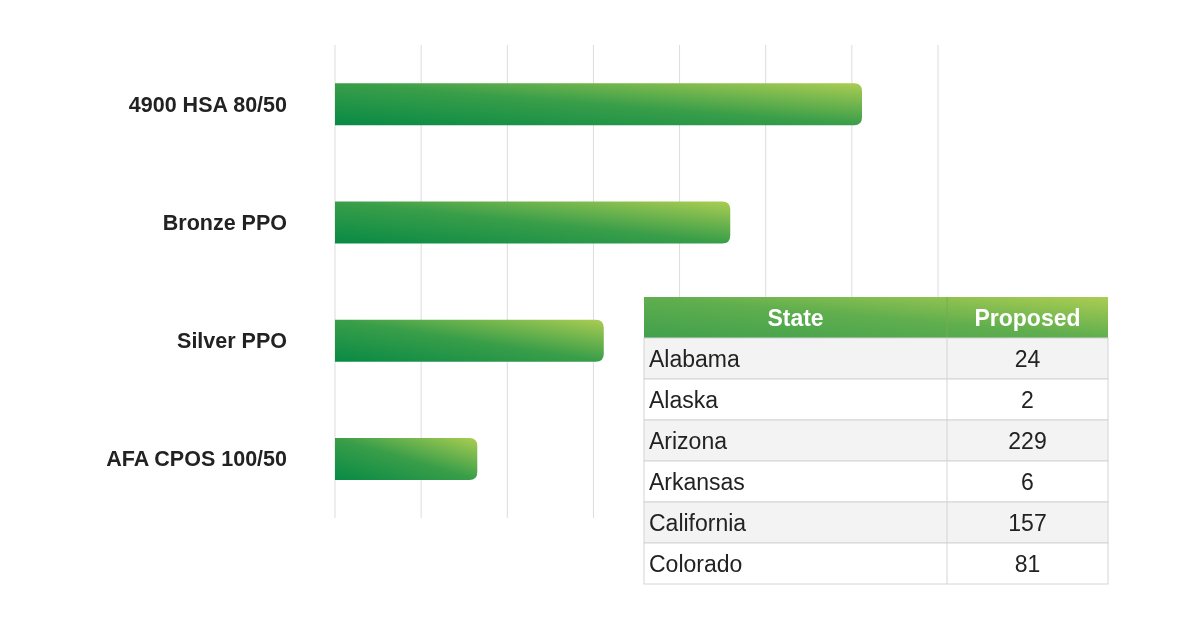 This screenshot has height=630, width=1200. What do you see at coordinates (1027, 481) in the screenshot?
I see `data-label: 6` at bounding box center [1027, 481].